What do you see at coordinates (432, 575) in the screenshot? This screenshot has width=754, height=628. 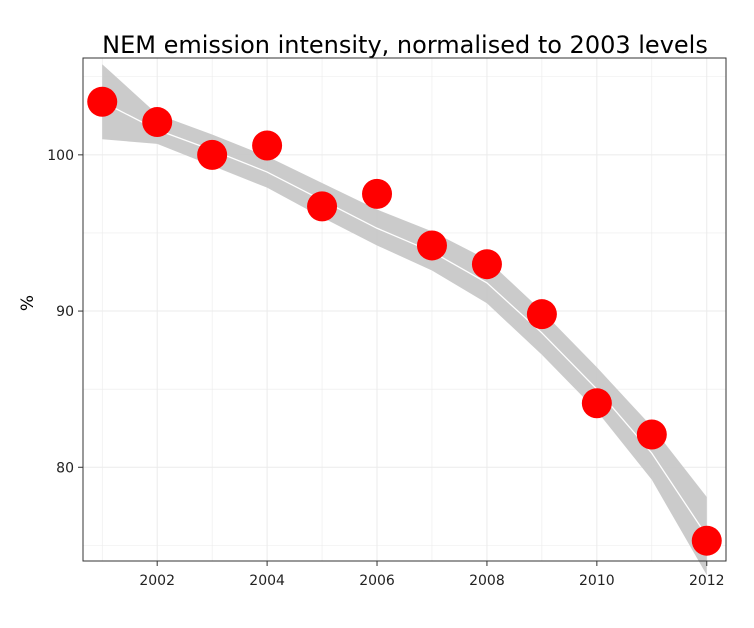 I see `x-axis-ticks: 2002 2004 2006 2008 2010 2012` at bounding box center [432, 575].